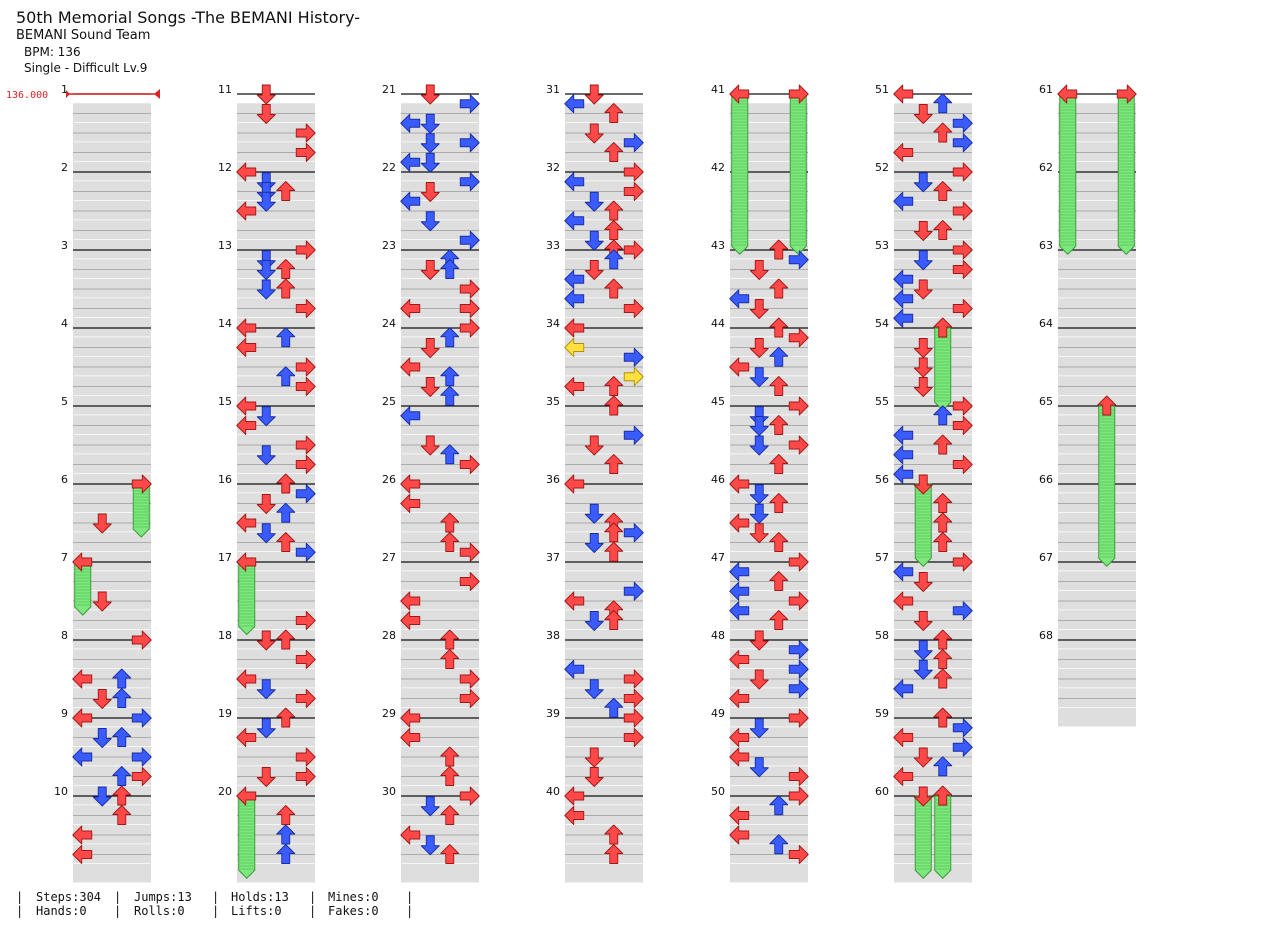  I want to click on measure-number: 15, so click(225, 401).